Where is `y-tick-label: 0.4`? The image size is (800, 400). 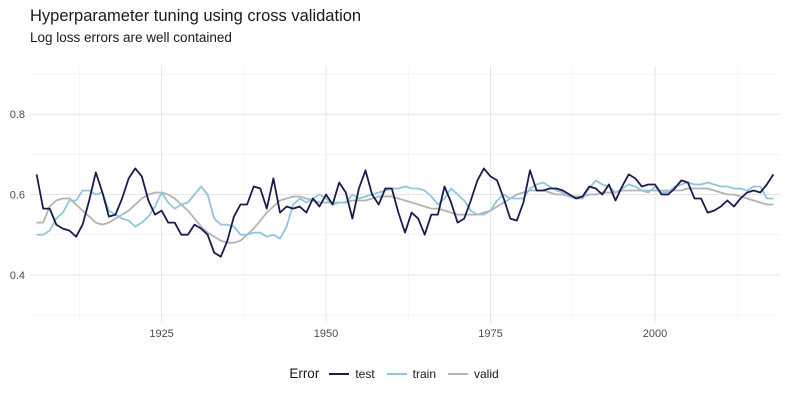 y-tick-label: 0.4 is located at coordinates (17, 276).